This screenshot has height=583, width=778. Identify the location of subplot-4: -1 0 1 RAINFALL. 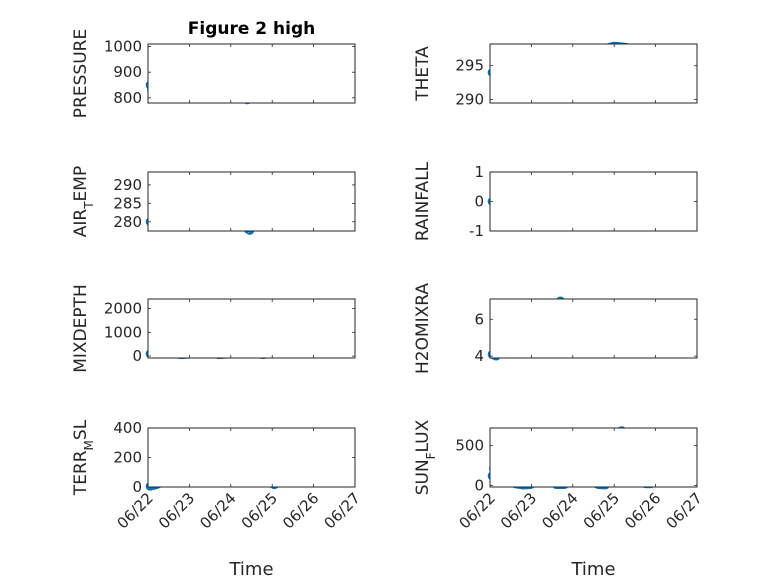
(555, 201).